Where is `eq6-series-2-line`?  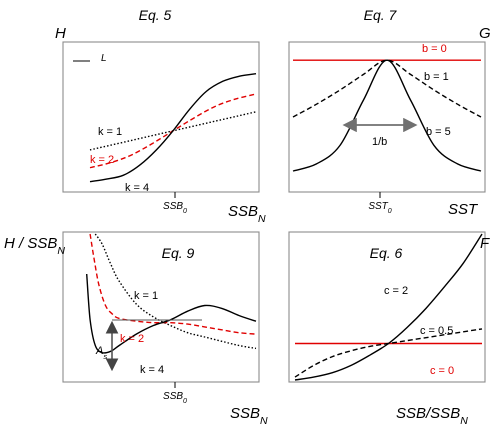
eq6-series-2-line is located at coordinates (388, 307).